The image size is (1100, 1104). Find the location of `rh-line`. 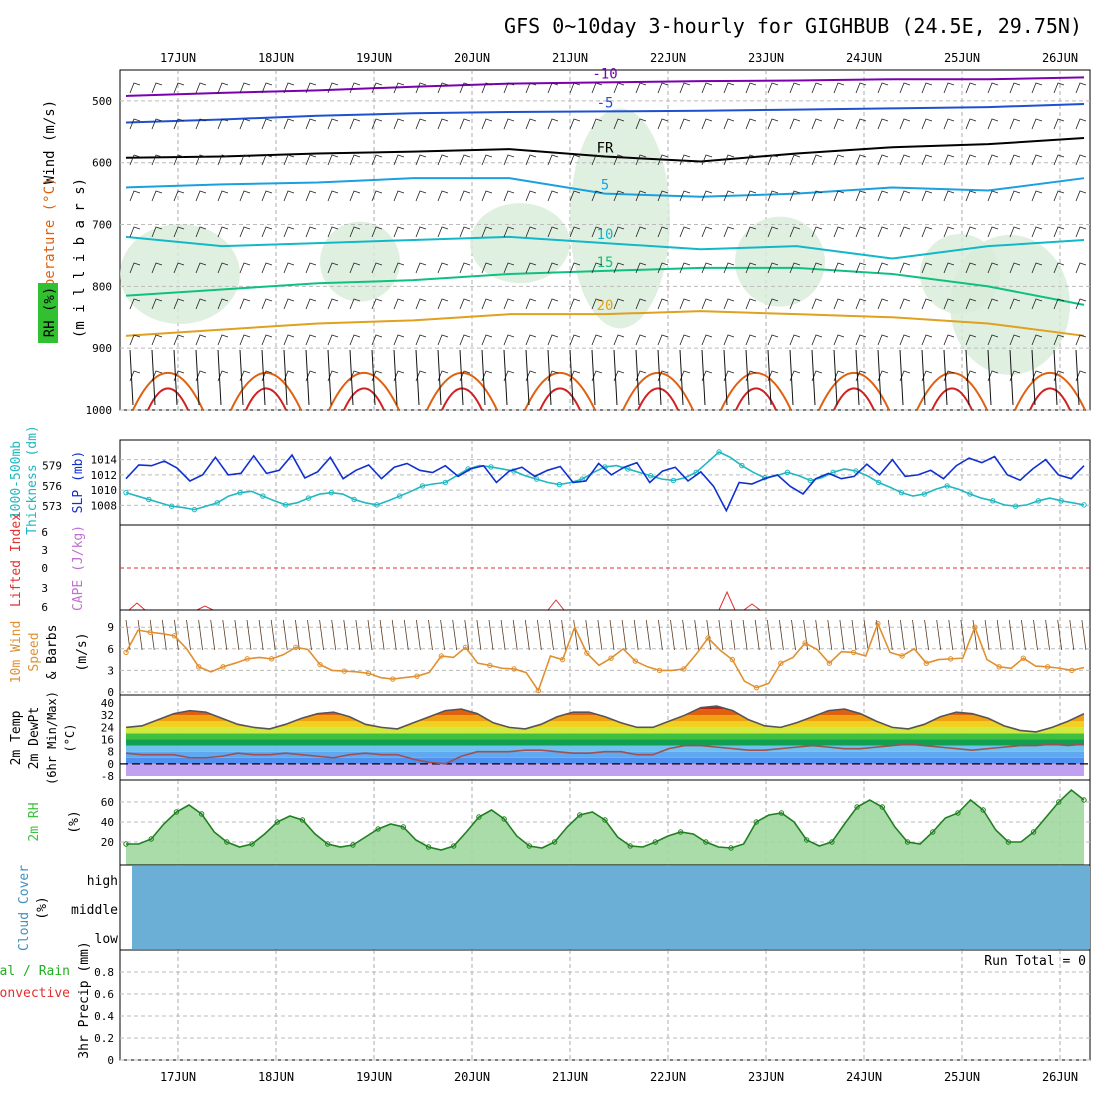

rh-line is located at coordinates (605, 819).